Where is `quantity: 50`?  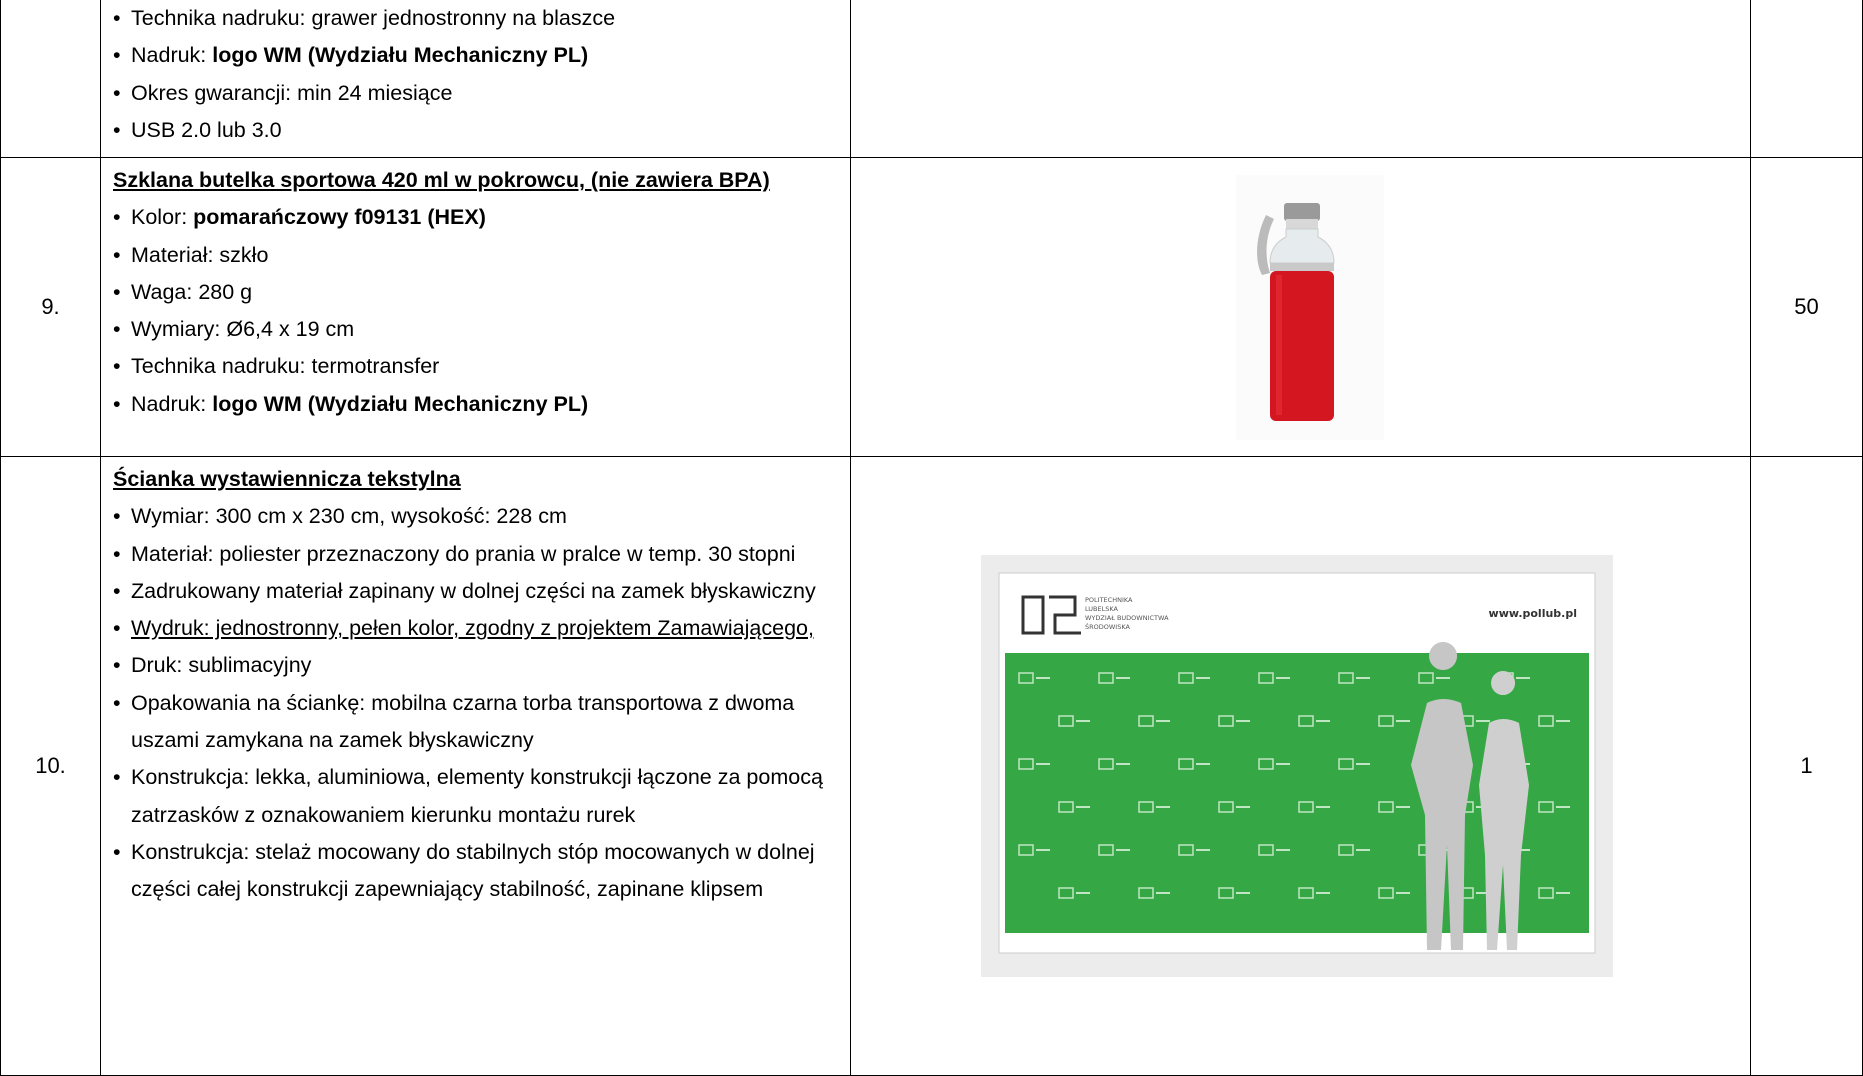 quantity: 50 is located at coordinates (1807, 307).